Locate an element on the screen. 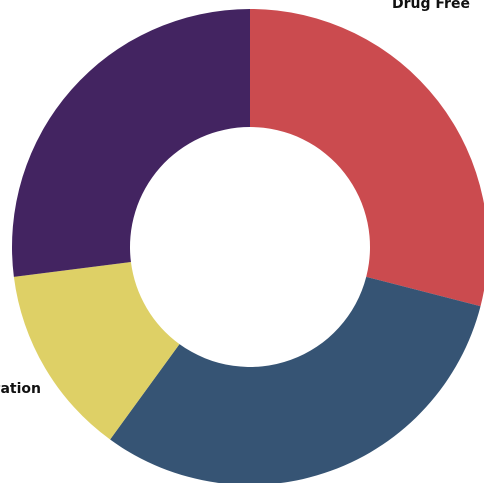  slice-label-0: Drug Free is located at coordinates (431, 6).